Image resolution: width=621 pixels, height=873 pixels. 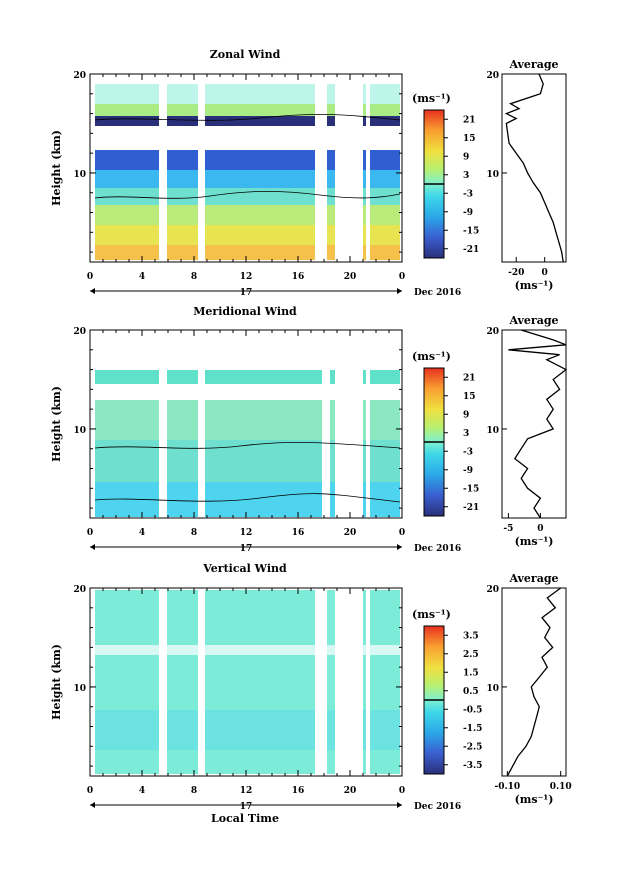 I want to click on vertical-wind-title: Vertical Wind, so click(x=244, y=568).